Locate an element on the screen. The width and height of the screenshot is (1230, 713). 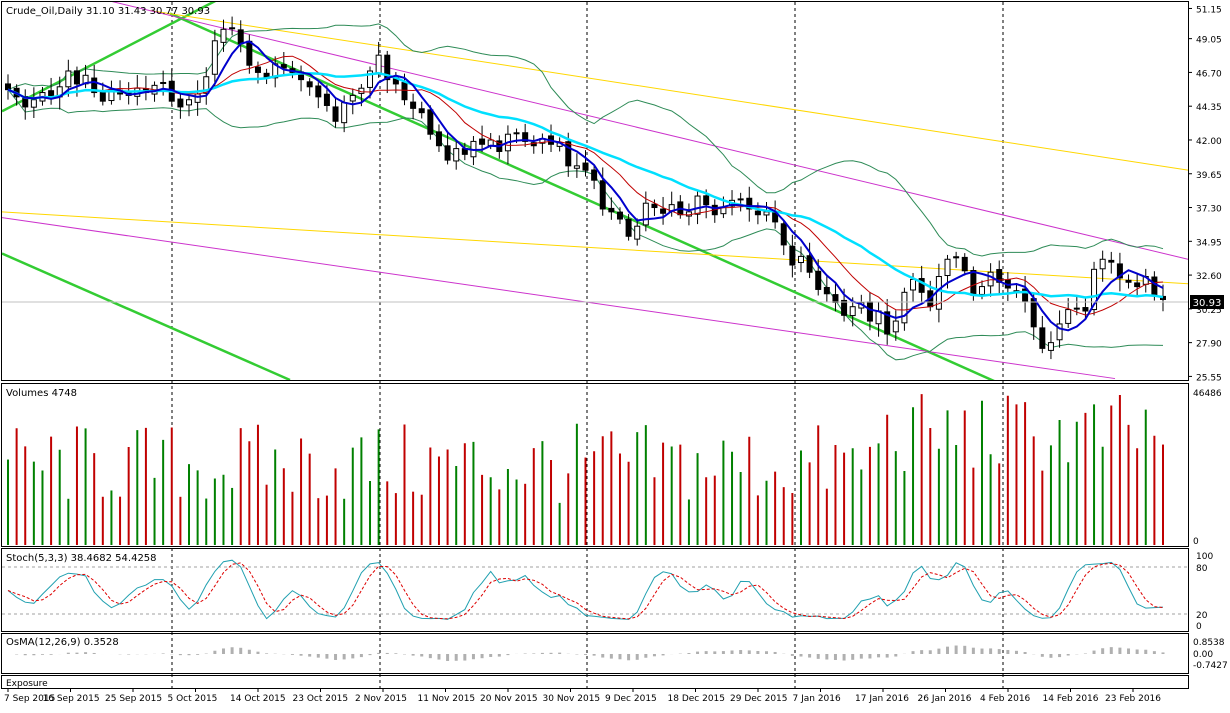
date-tick-label: 23 Feb 2016 is located at coordinates (1133, 699).